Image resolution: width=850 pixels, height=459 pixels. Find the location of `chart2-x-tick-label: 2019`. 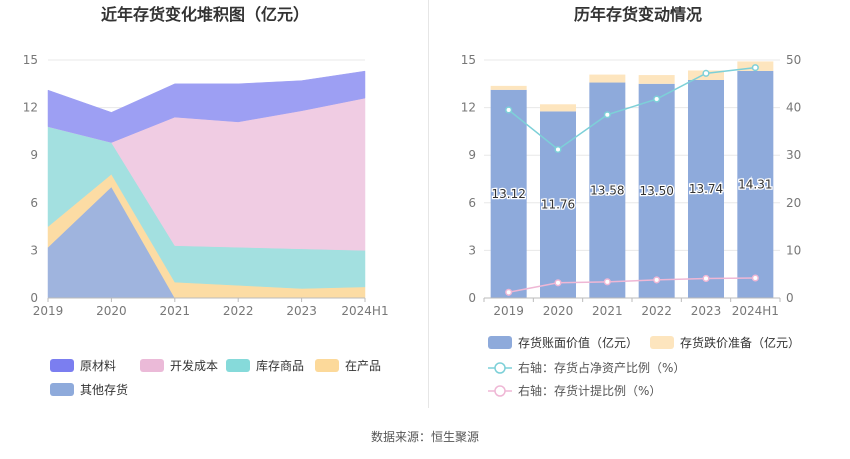

chart2-x-tick-label: 2019 is located at coordinates (508, 311).